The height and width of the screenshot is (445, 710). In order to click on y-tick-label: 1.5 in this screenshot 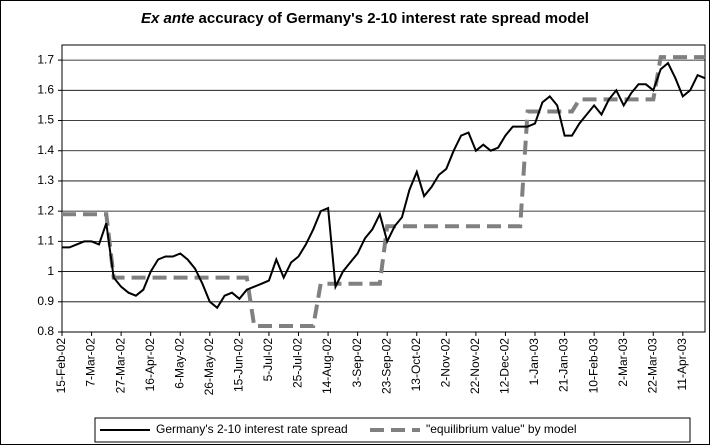, I will do `click(45, 120)`.